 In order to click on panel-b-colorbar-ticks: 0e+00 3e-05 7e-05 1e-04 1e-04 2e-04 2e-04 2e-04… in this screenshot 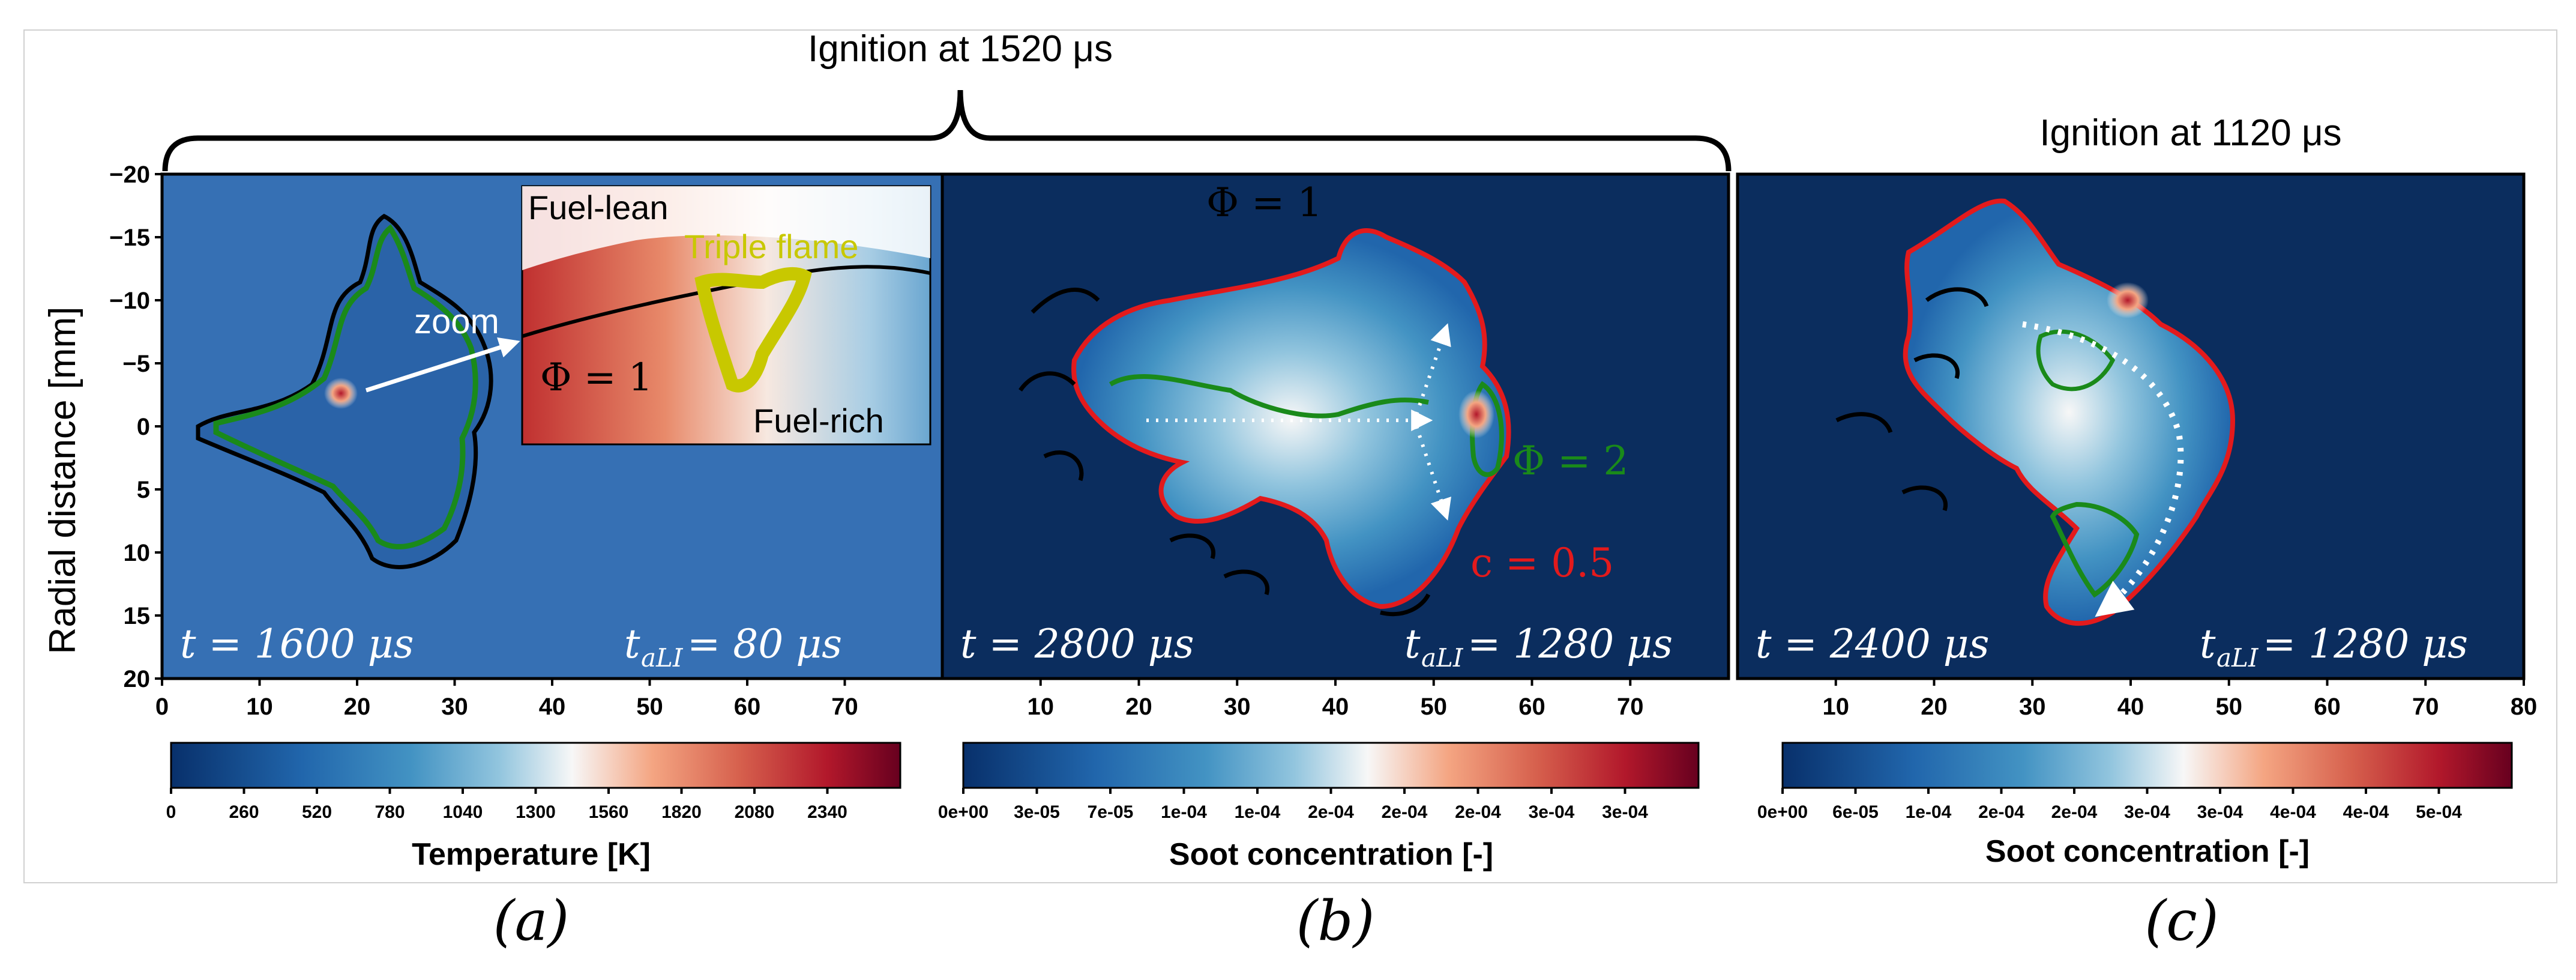, I will do `click(1293, 805)`.